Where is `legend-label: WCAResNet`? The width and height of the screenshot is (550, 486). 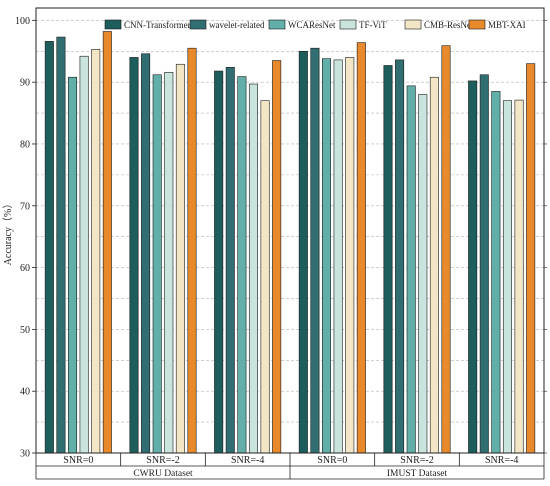 legend-label: WCAResNet is located at coordinates (312, 25).